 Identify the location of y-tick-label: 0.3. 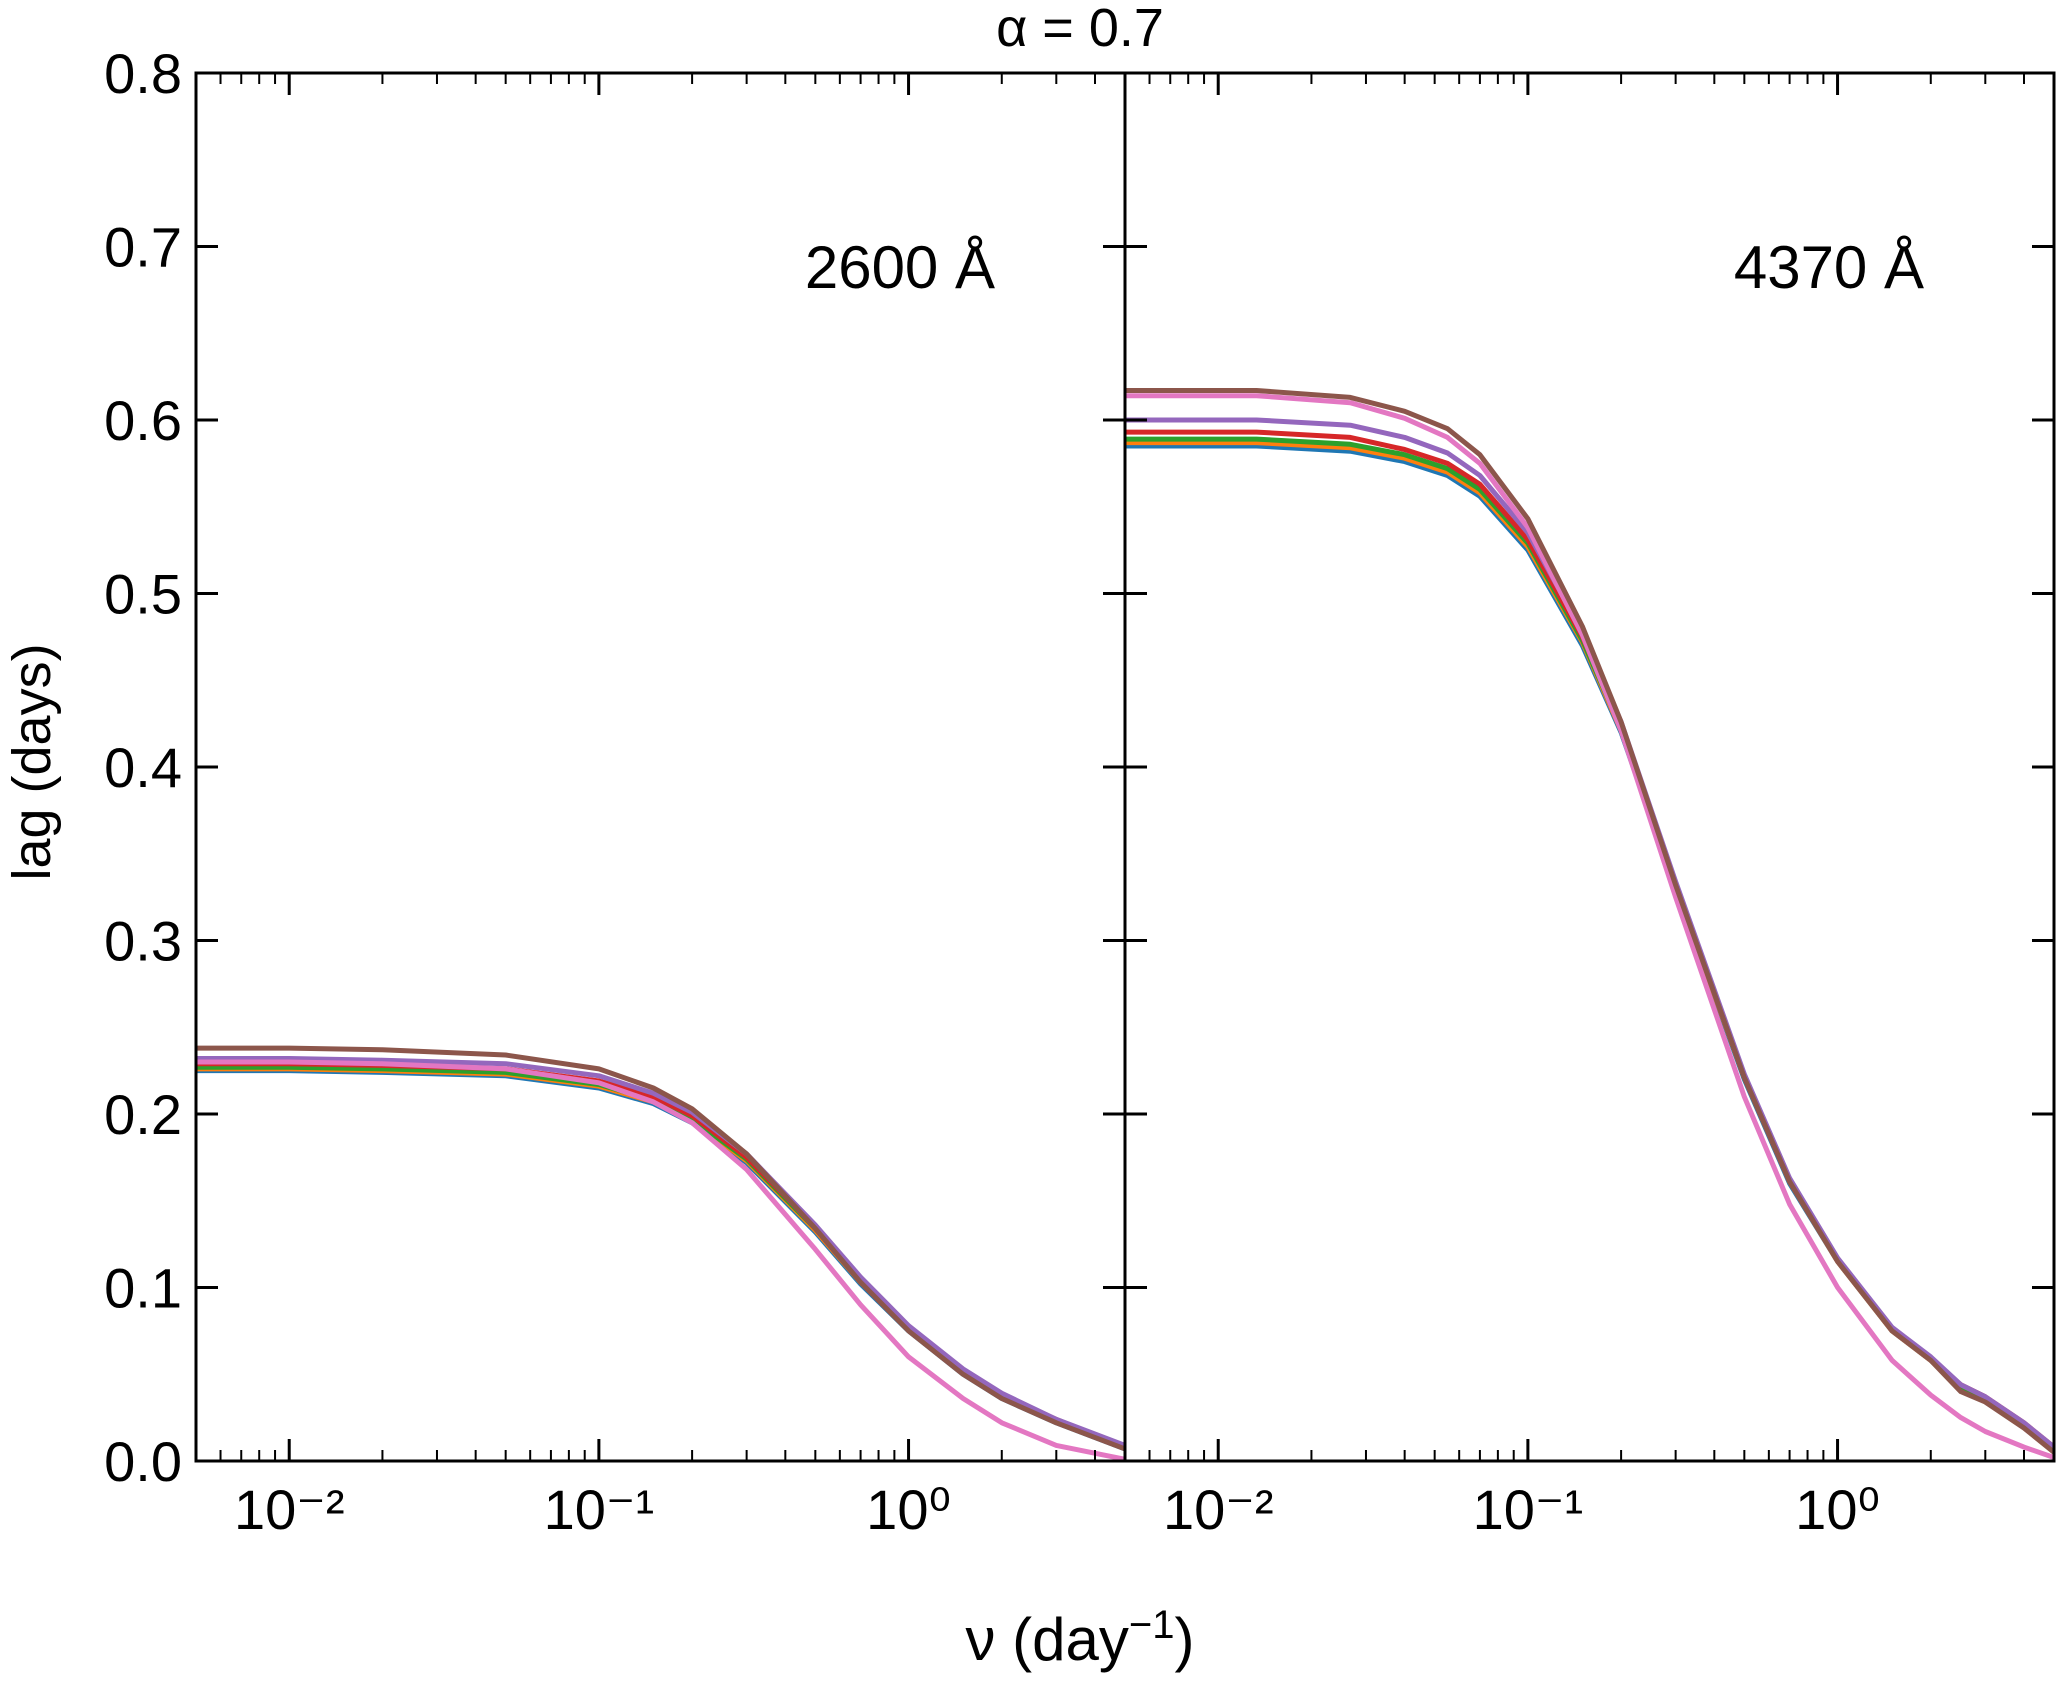
(143, 941).